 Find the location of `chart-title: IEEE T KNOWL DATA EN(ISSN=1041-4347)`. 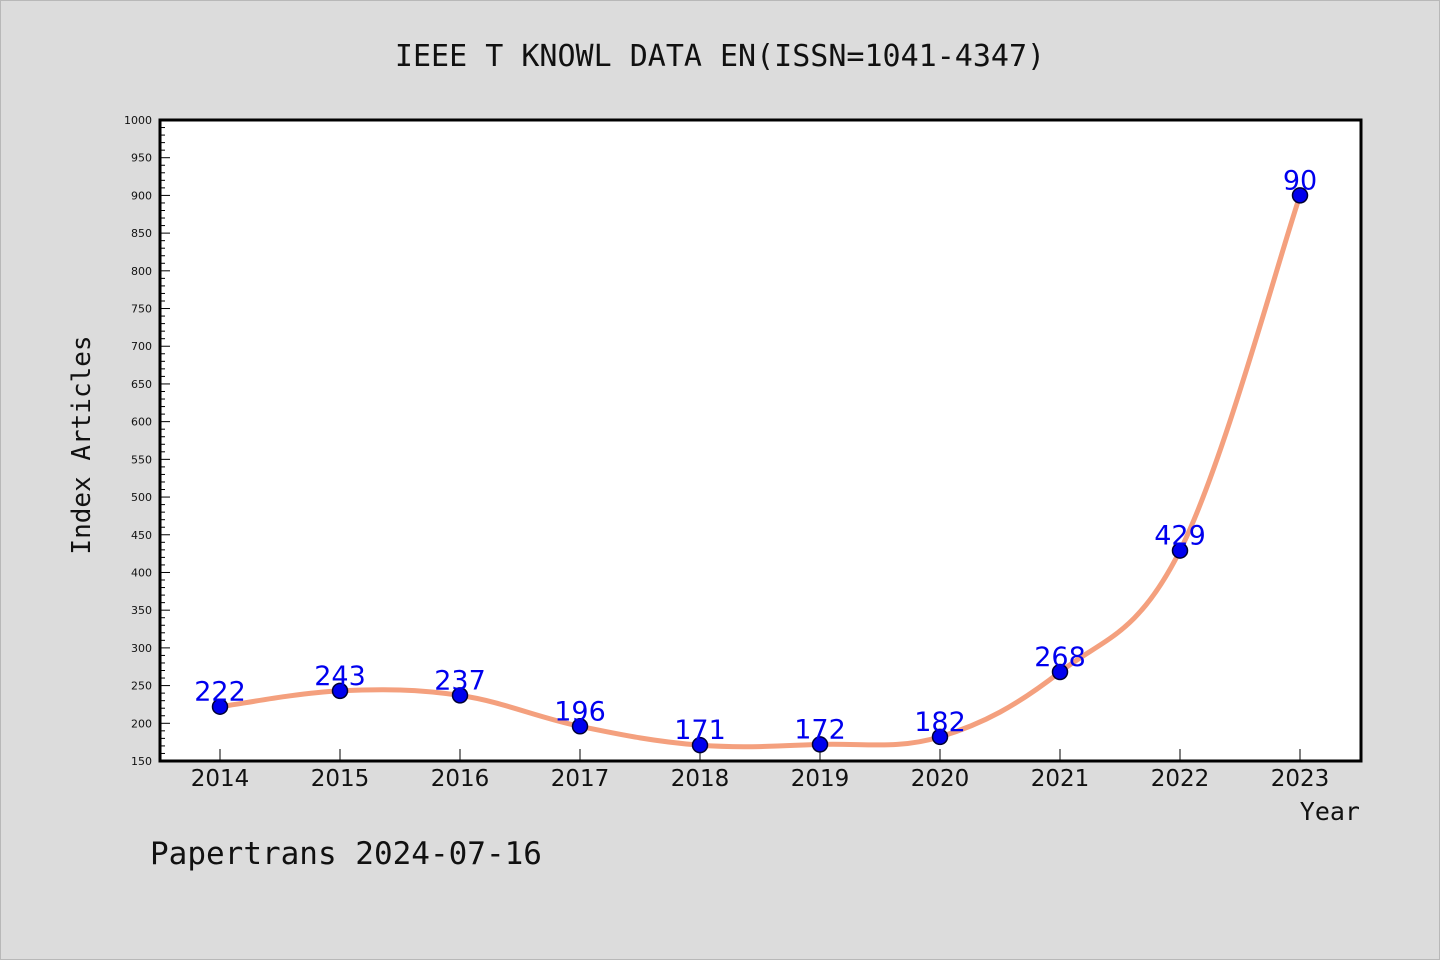

chart-title: IEEE T KNOWL DATA EN(ISSN=1041-4347) is located at coordinates (720, 56).